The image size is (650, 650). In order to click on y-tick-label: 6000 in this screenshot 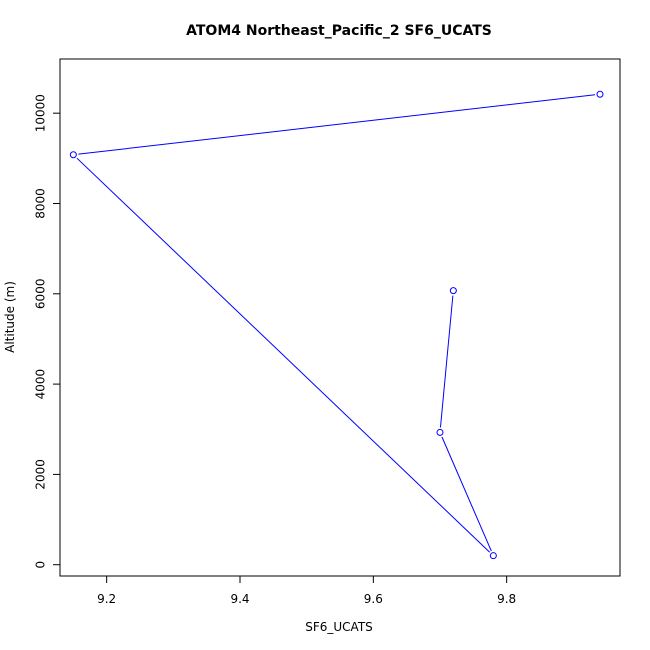, I will do `click(41, 294)`.